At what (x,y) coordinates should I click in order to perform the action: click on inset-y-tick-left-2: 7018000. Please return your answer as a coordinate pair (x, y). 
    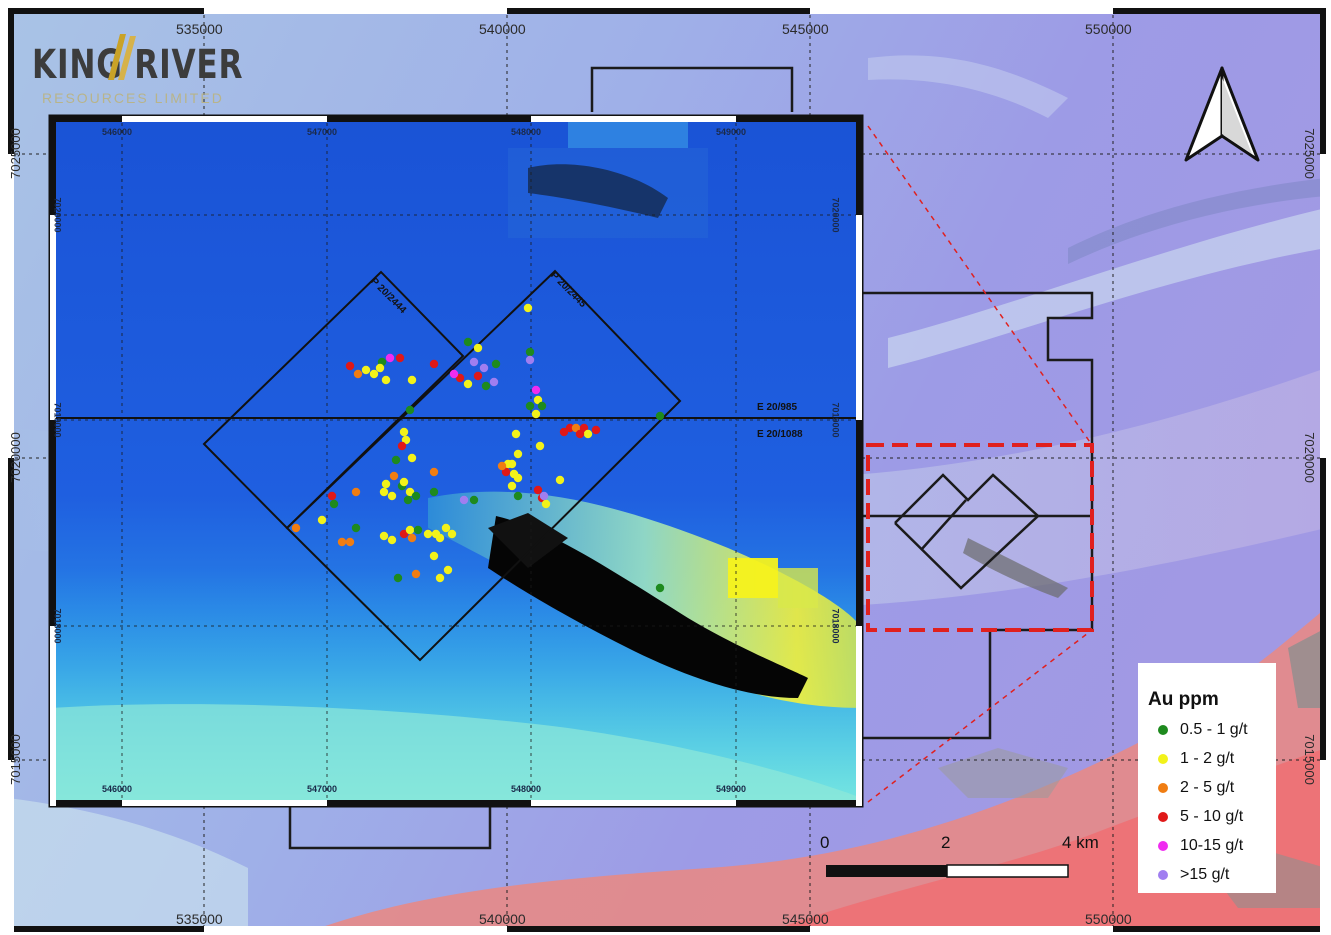
    Looking at the image, I should click on (57, 626).